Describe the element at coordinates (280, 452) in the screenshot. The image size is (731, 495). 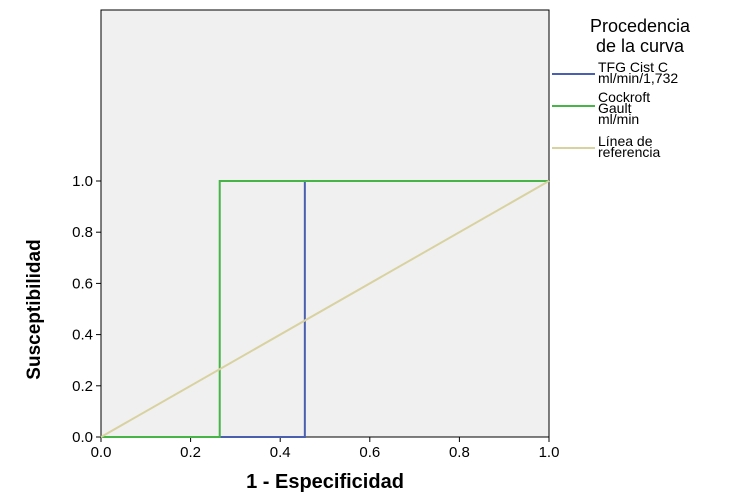
I see `x-tick-label: 0.4` at that location.